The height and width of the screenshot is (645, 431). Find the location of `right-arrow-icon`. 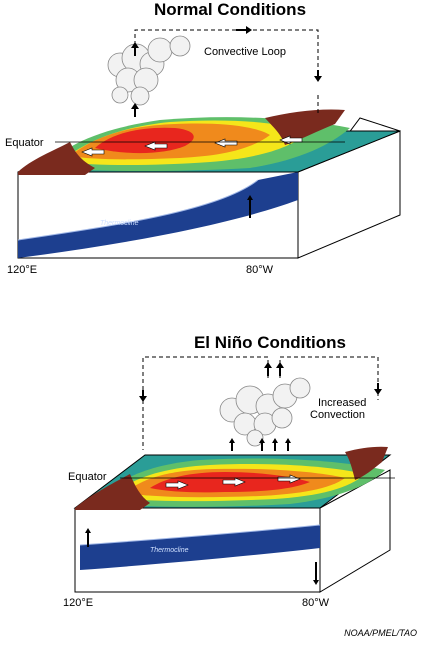

right-arrow-icon is located at coordinates (244, 30).